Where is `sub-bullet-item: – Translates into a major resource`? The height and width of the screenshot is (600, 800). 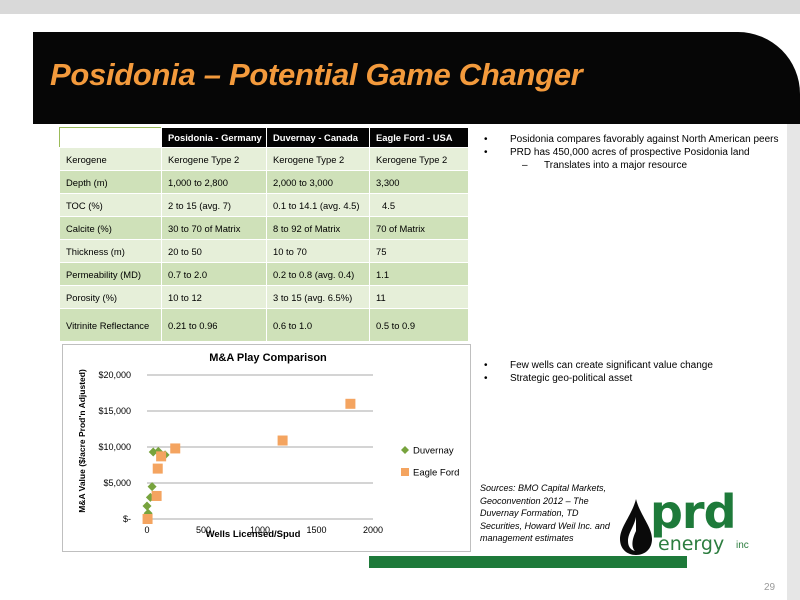 sub-bullet-item: – Translates into a major resource is located at coordinates (634, 165).